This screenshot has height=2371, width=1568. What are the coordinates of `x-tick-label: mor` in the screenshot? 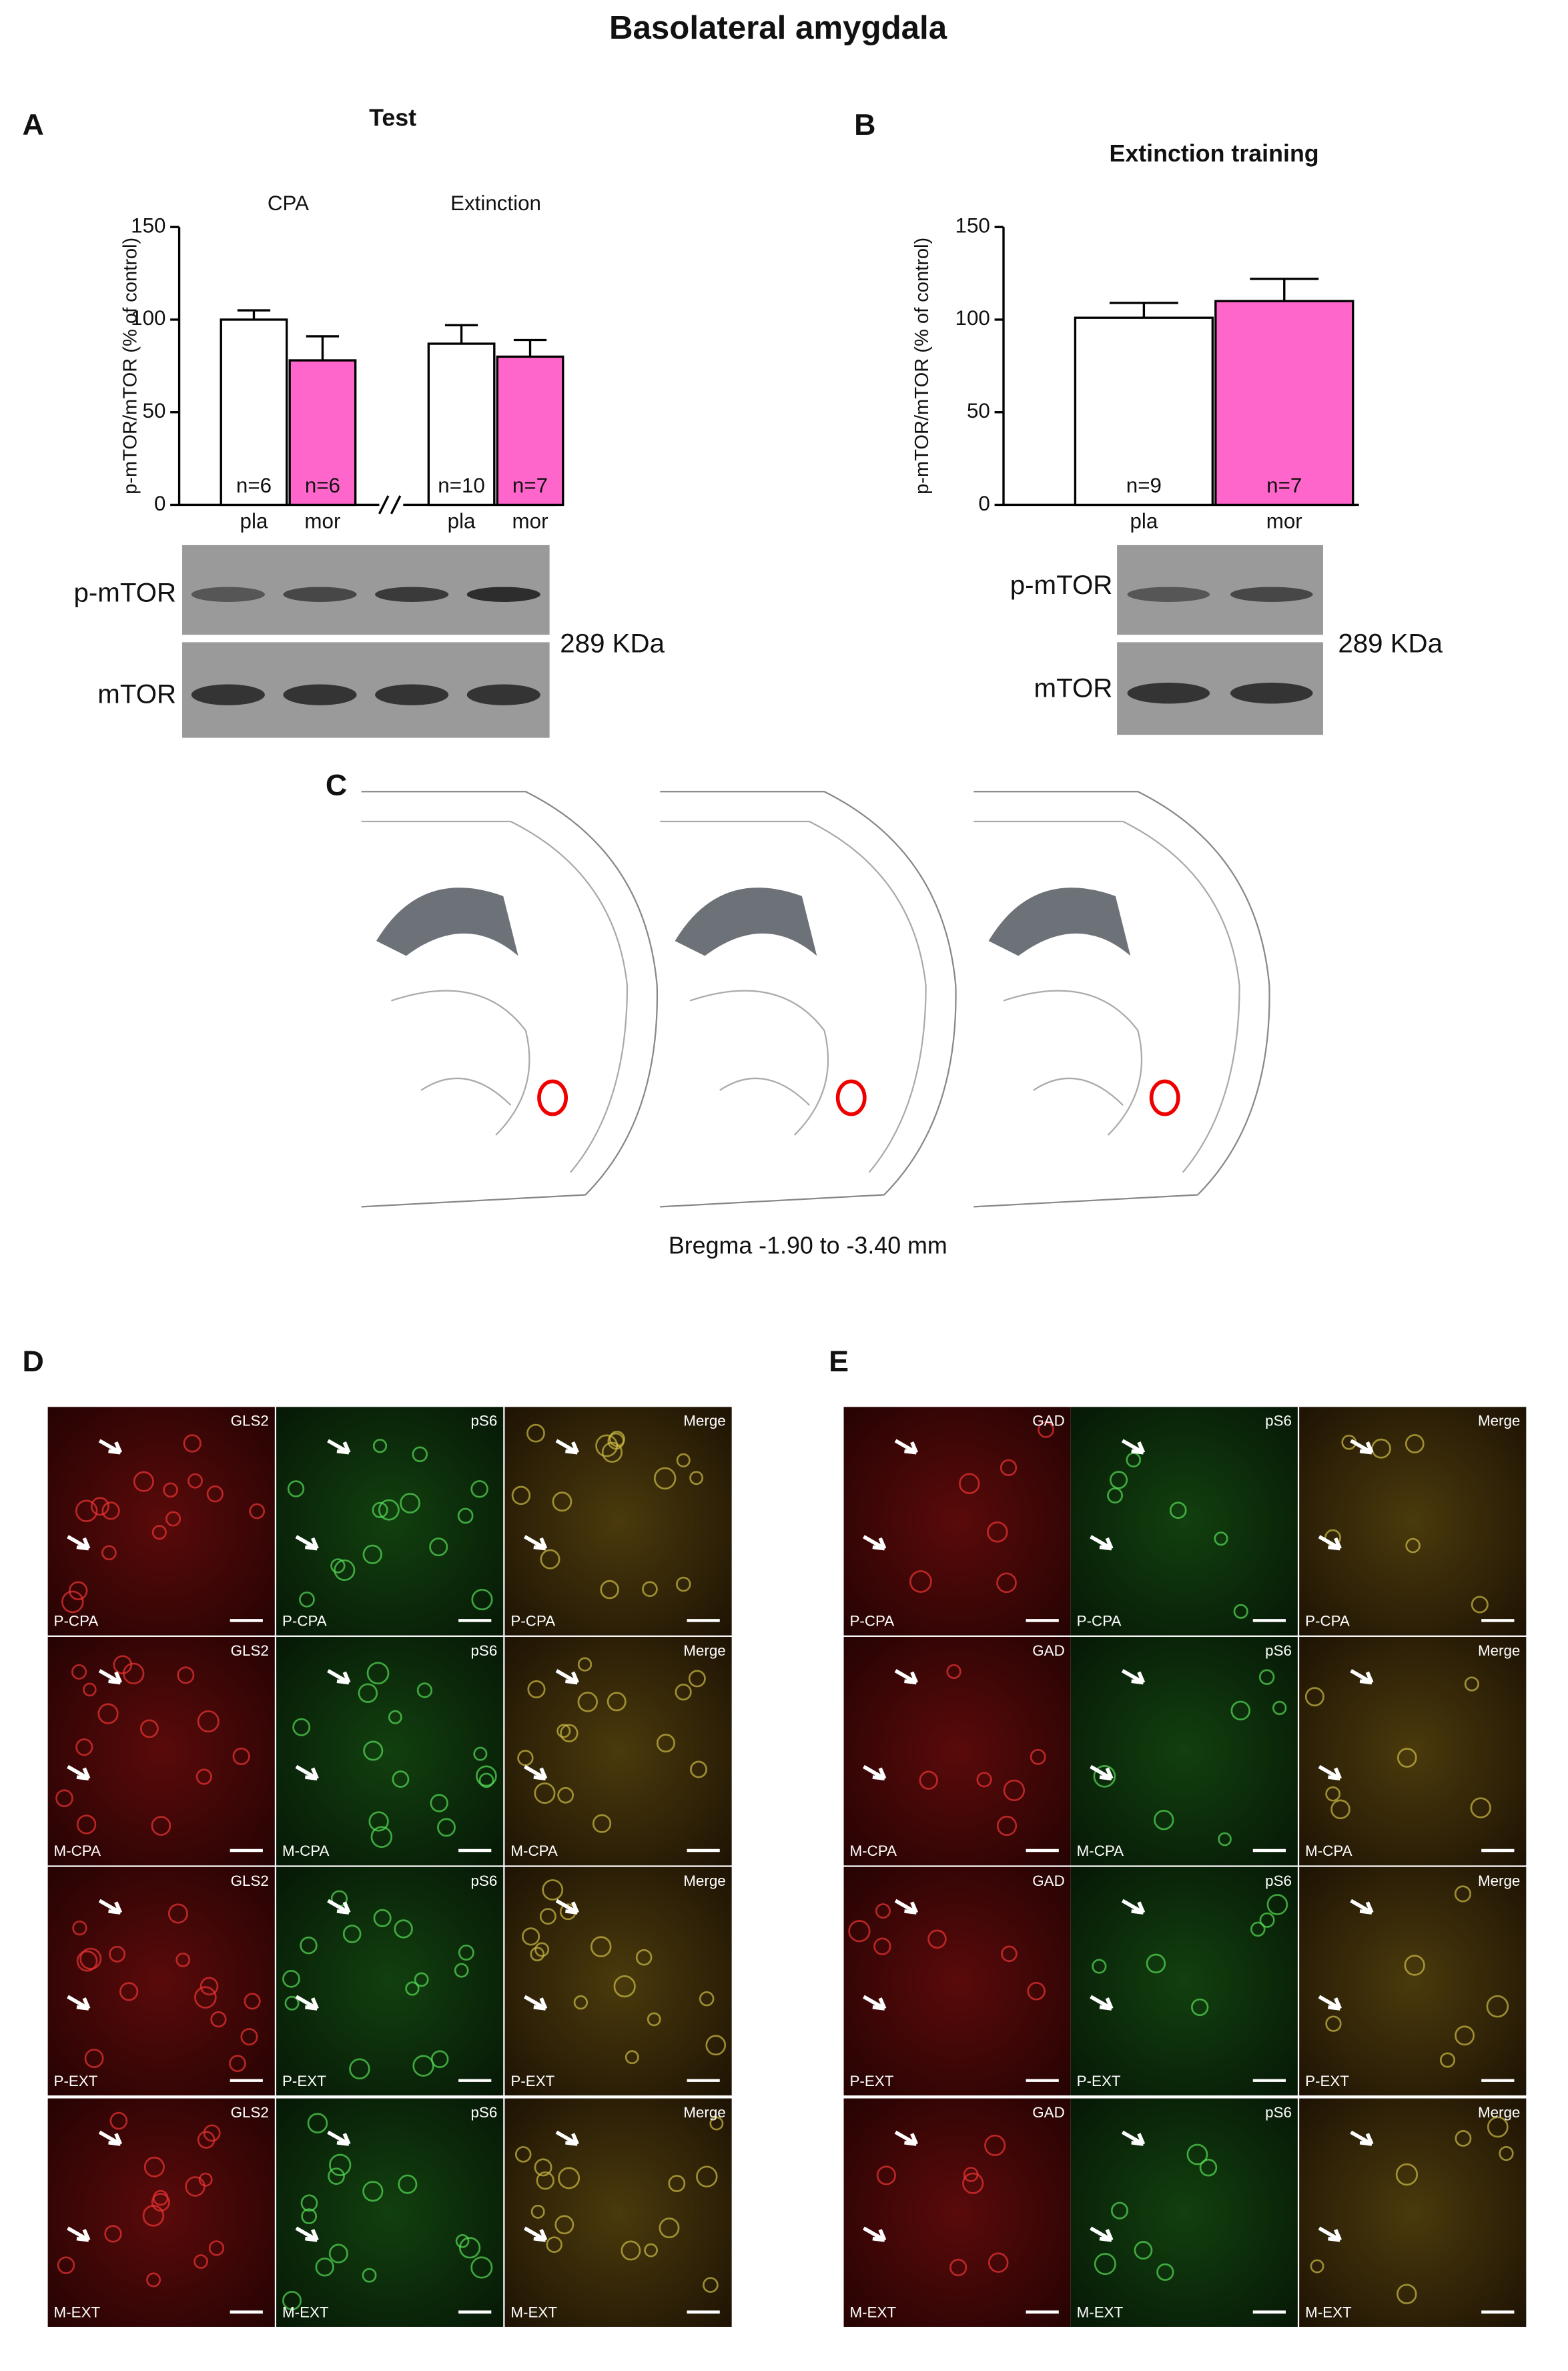 It's located at (322, 522).